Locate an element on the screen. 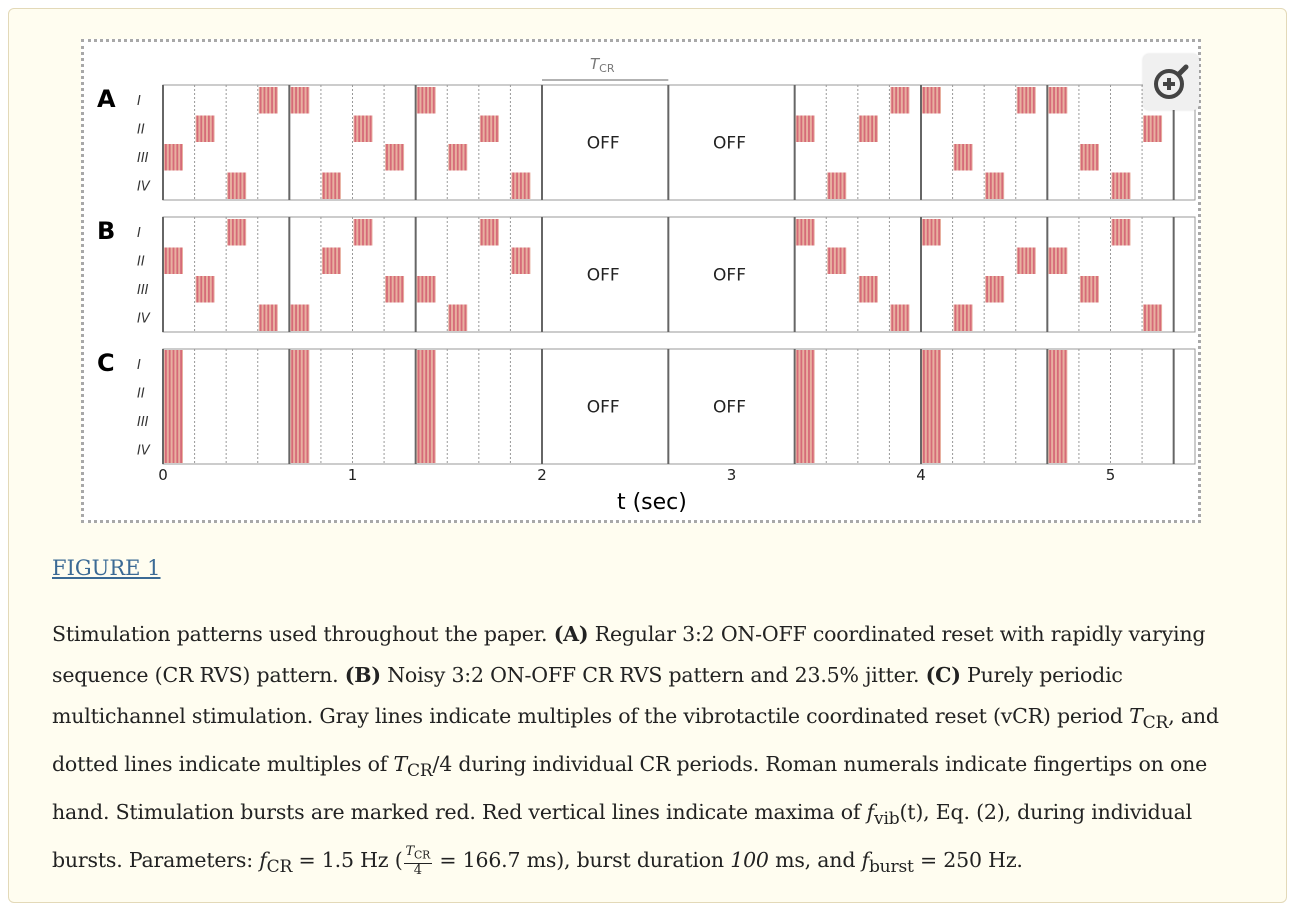 The width and height of the screenshot is (1297, 913). zoom-button is located at coordinates (1171, 82).